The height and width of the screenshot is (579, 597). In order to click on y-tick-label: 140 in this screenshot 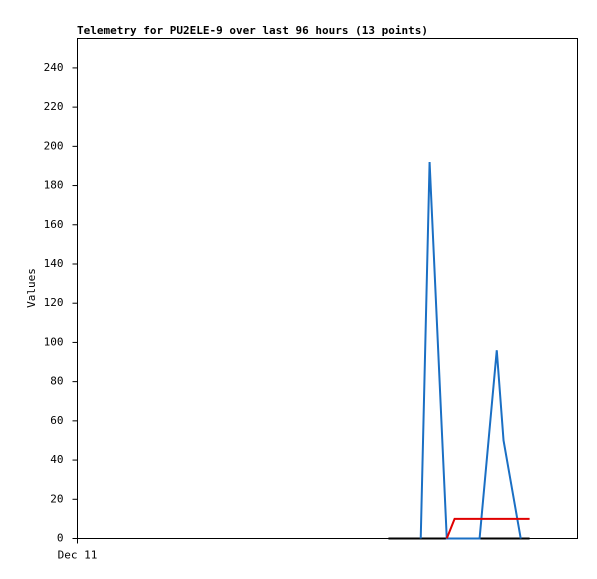, I will do `click(54, 263)`.